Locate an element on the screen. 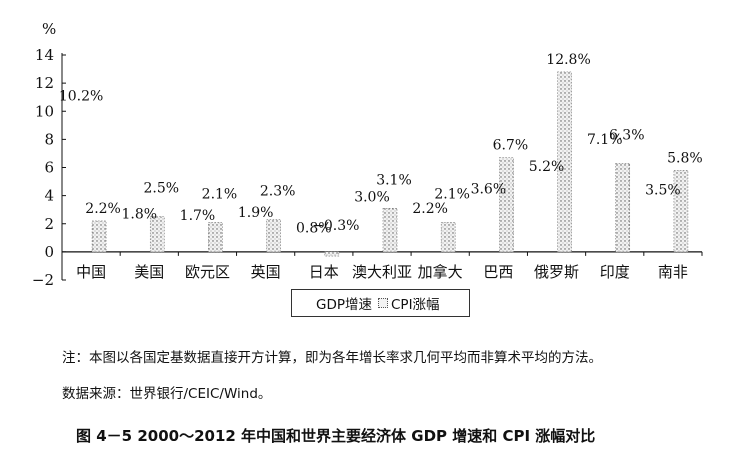 This screenshot has height=469, width=739. gdp-data-label: 10.2% is located at coordinates (81, 96).